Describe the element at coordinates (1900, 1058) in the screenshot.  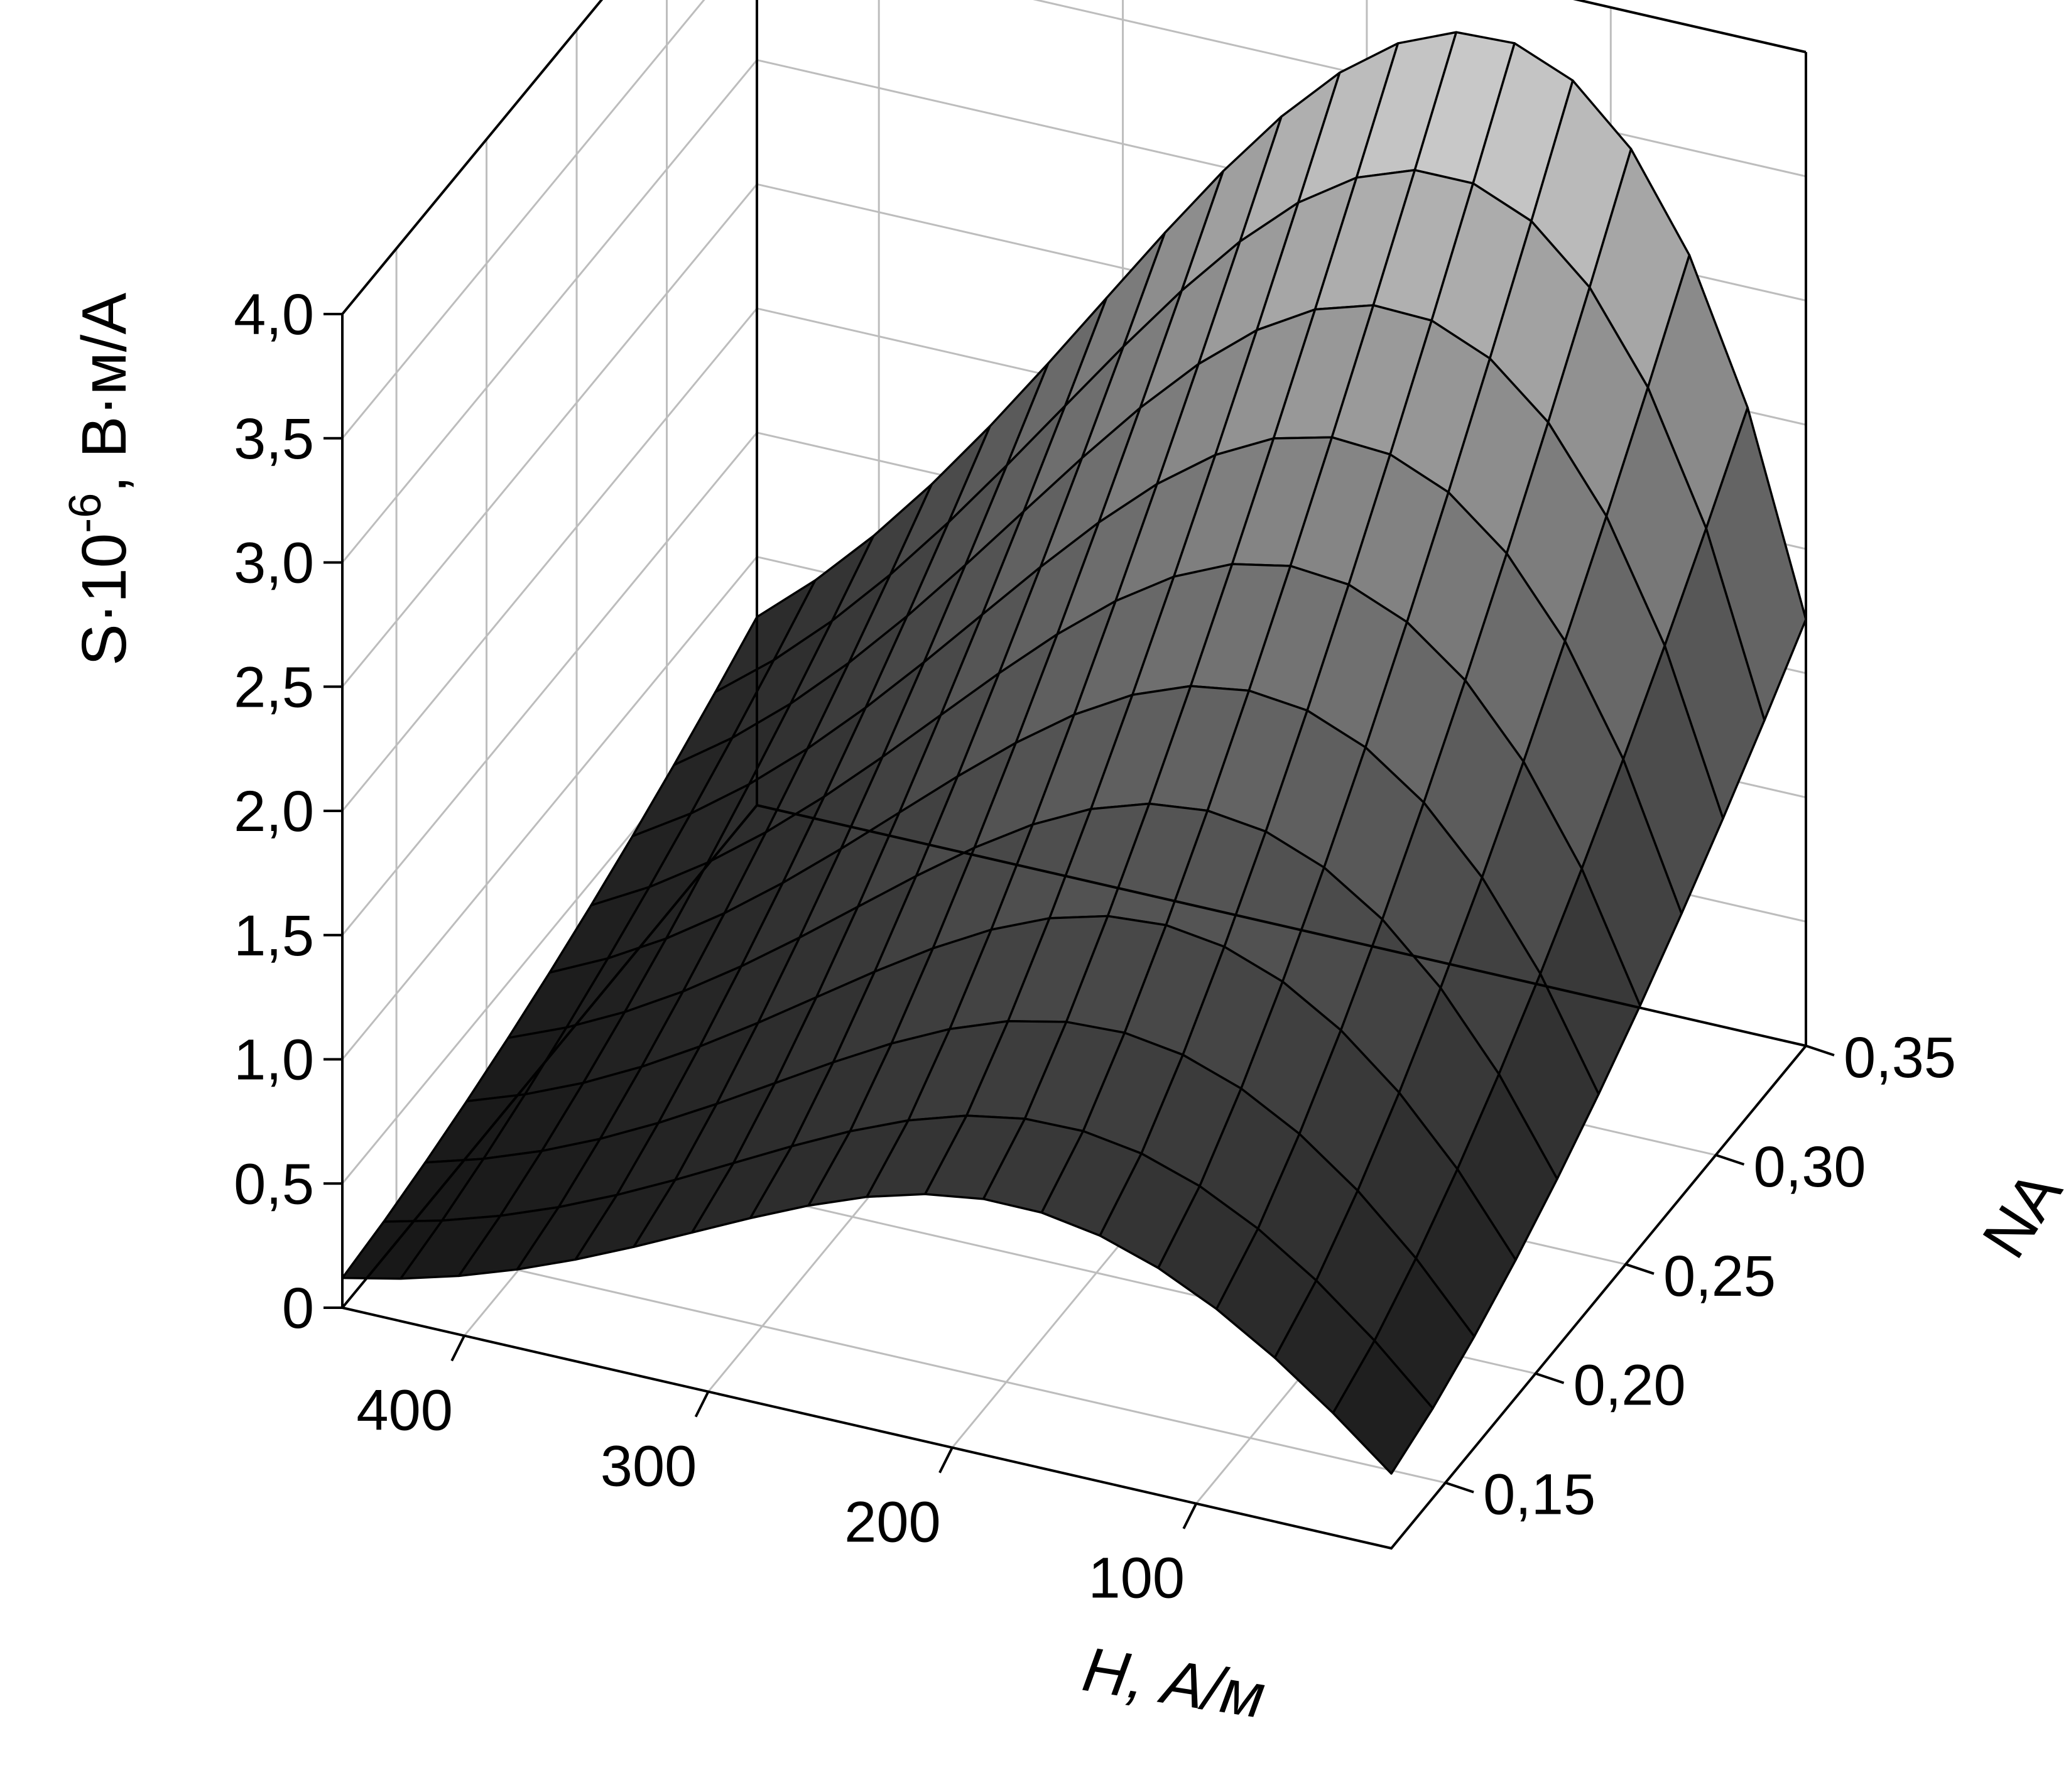
I see `y-tick-label: 0,35` at that location.